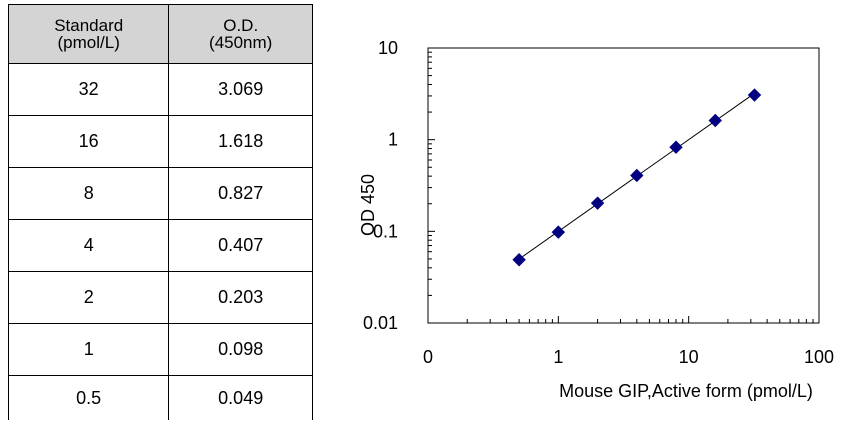 The height and width of the screenshot is (429, 844). What do you see at coordinates (240, 297) in the screenshot?
I see `od-cell: 0.203` at bounding box center [240, 297].